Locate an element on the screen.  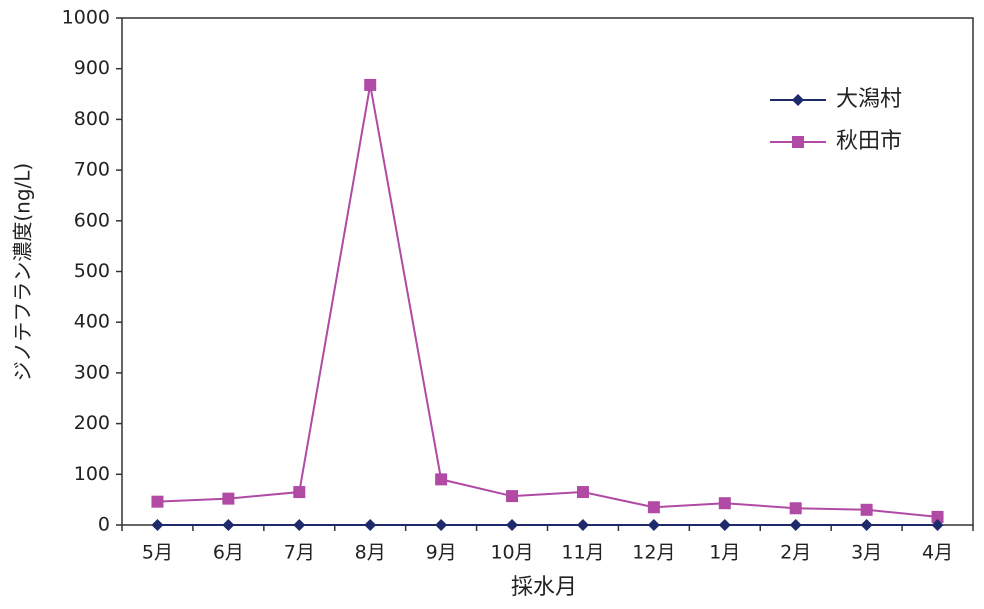
legend-label: 大潟村 is located at coordinates (869, 99).